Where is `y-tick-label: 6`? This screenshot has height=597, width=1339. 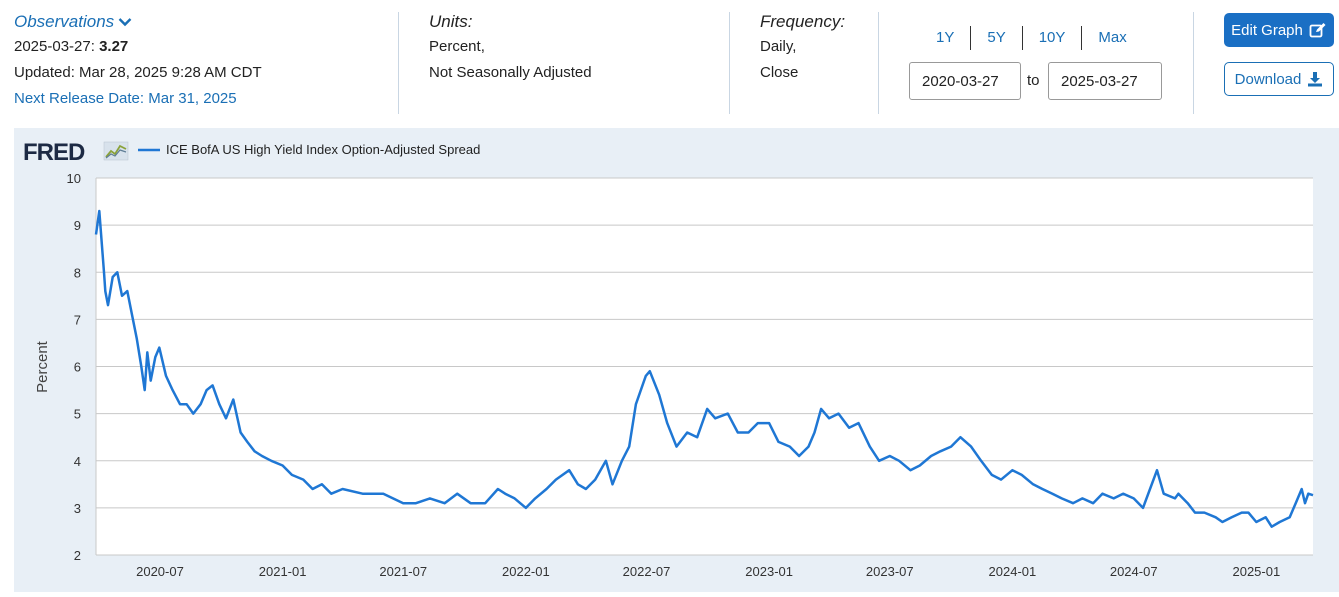 y-tick-label: 6 is located at coordinates (77, 367).